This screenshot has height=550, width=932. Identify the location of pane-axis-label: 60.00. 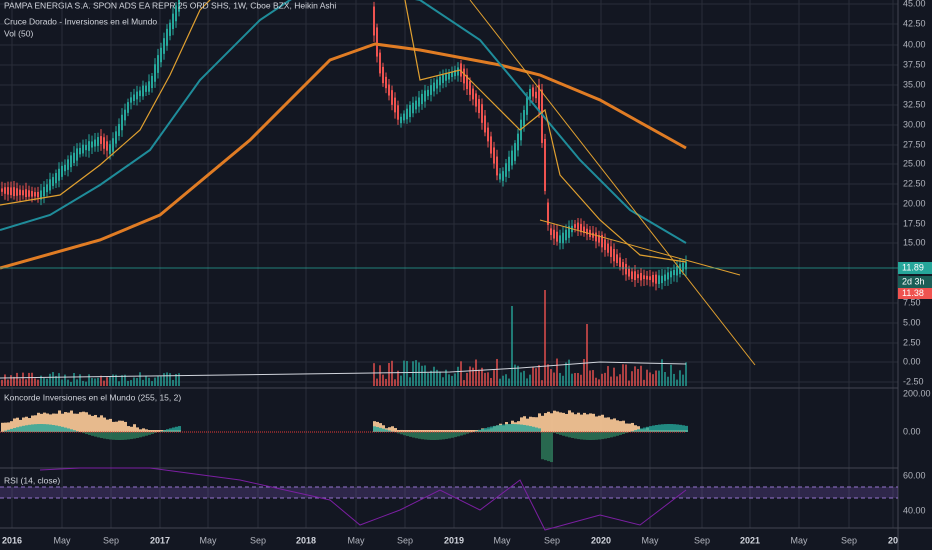
(914, 475).